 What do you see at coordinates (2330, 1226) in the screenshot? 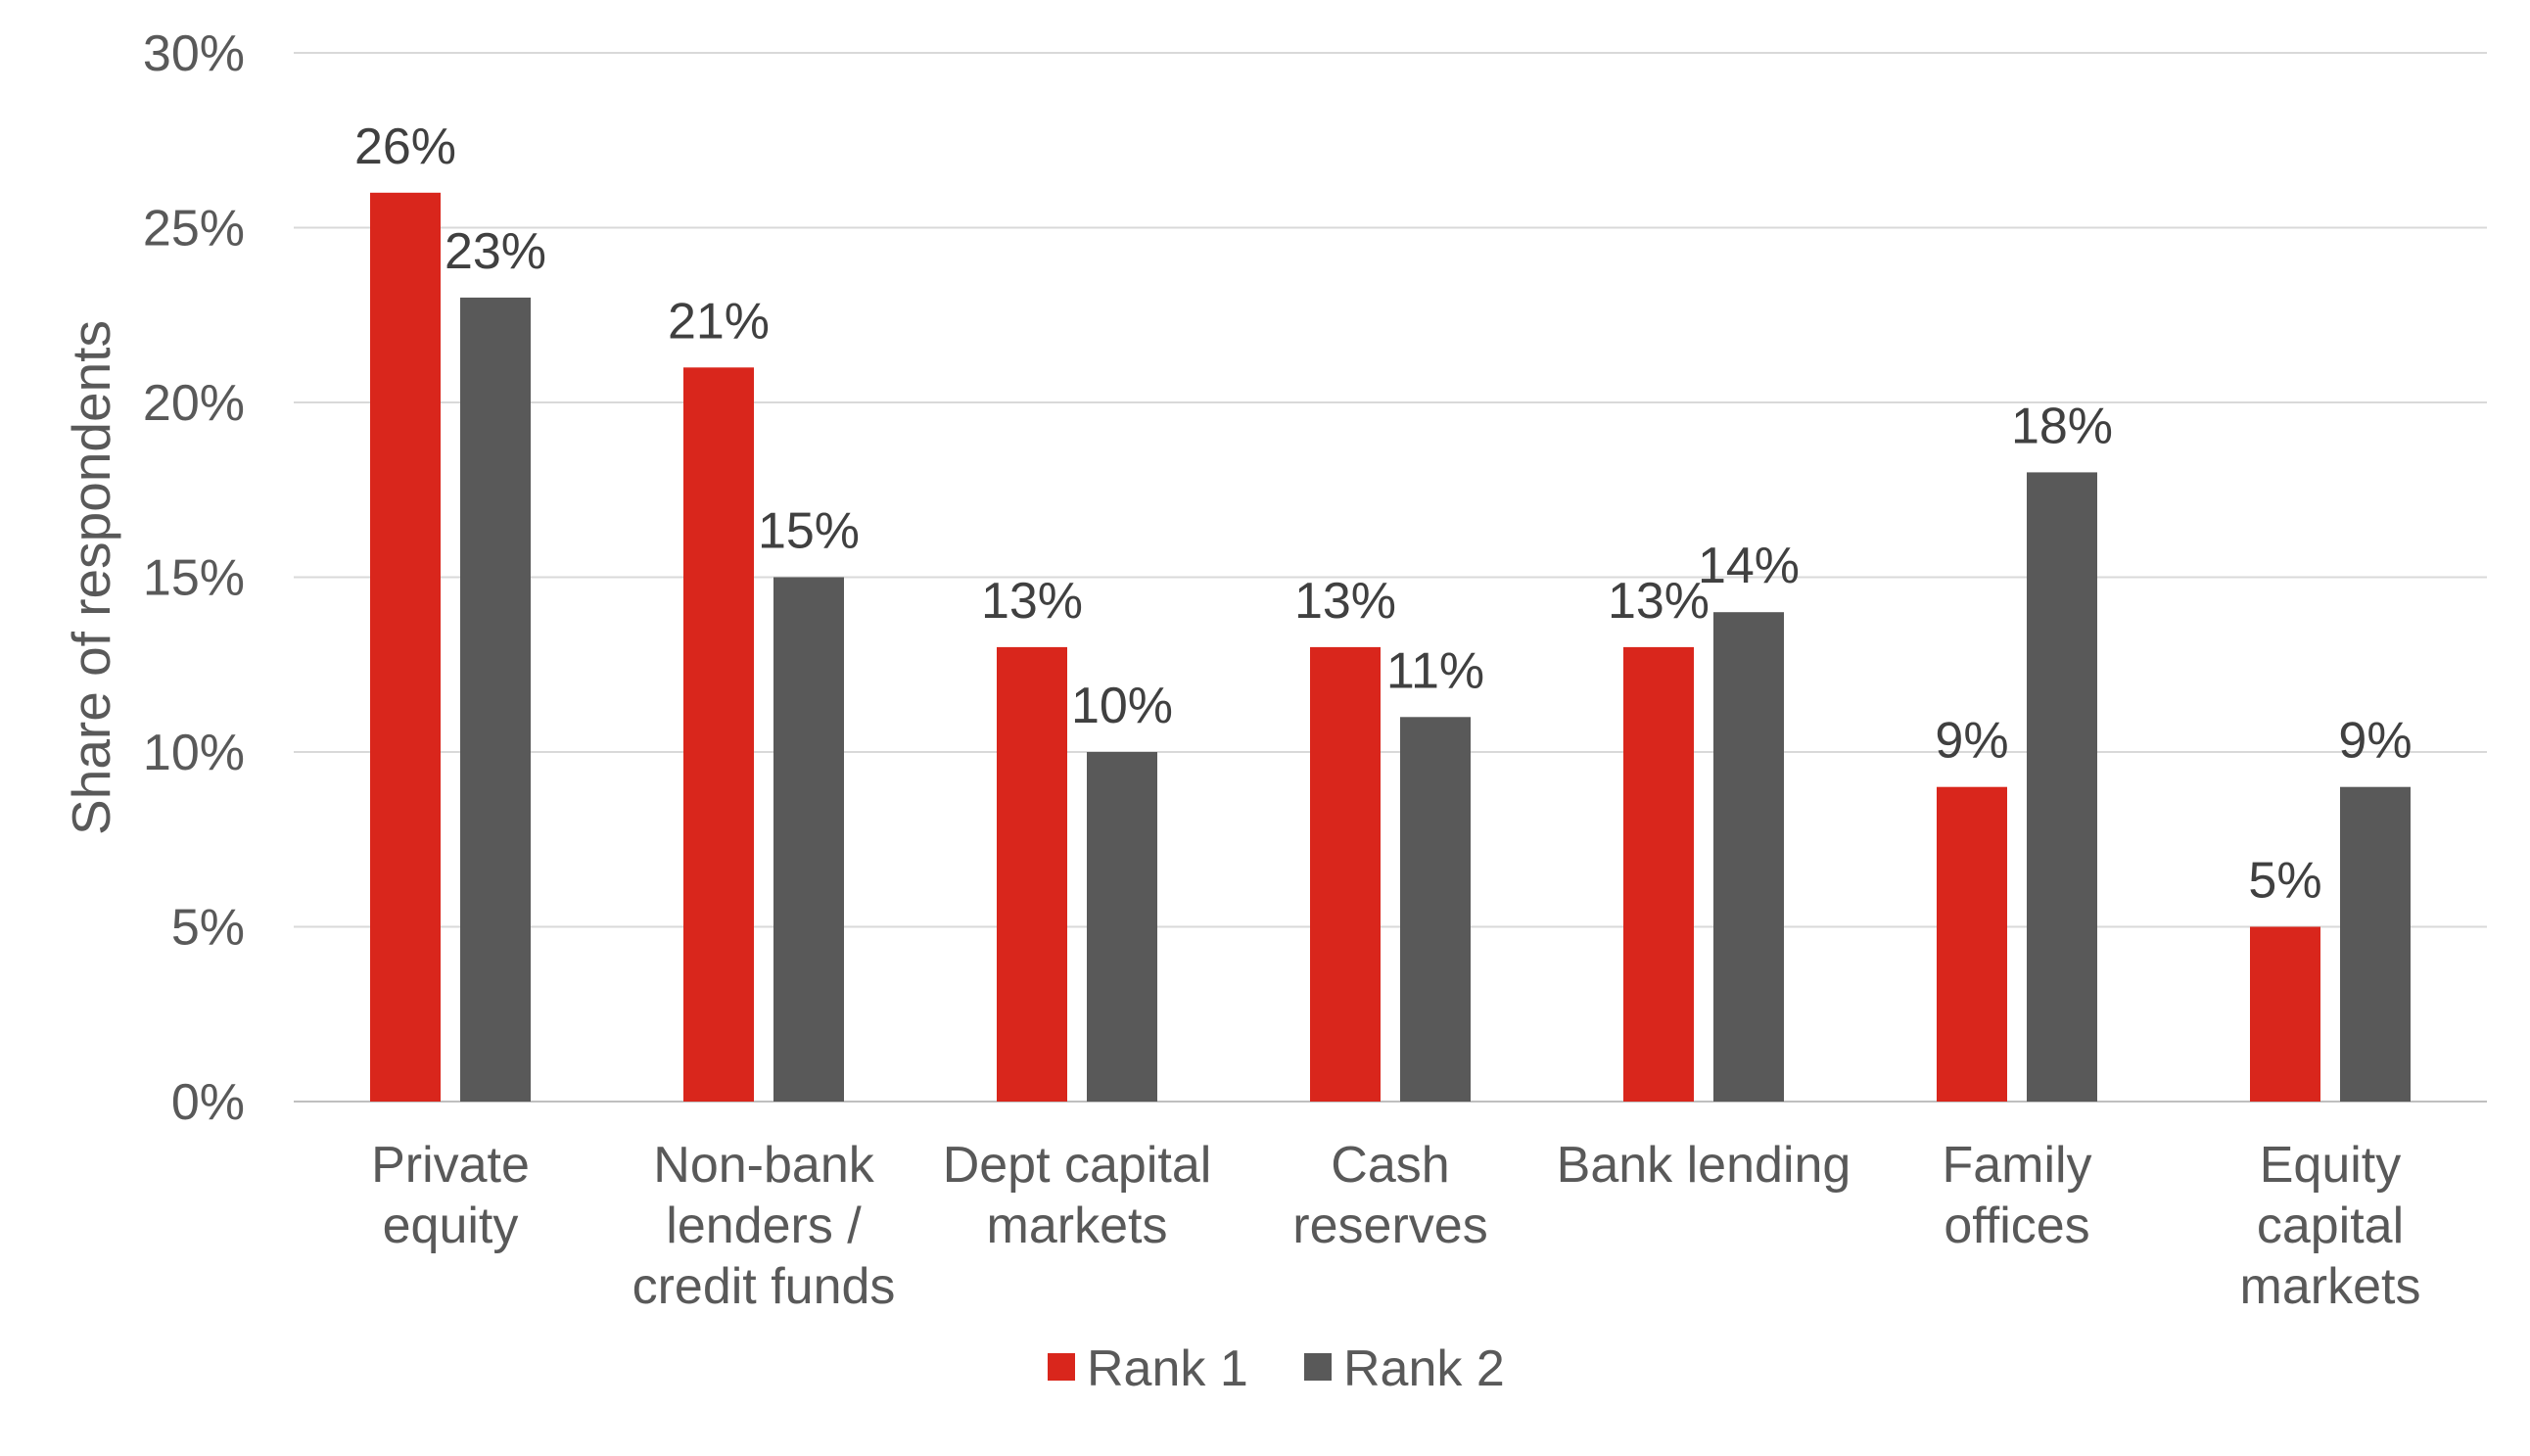
I see `x-category-label: capital` at bounding box center [2330, 1226].